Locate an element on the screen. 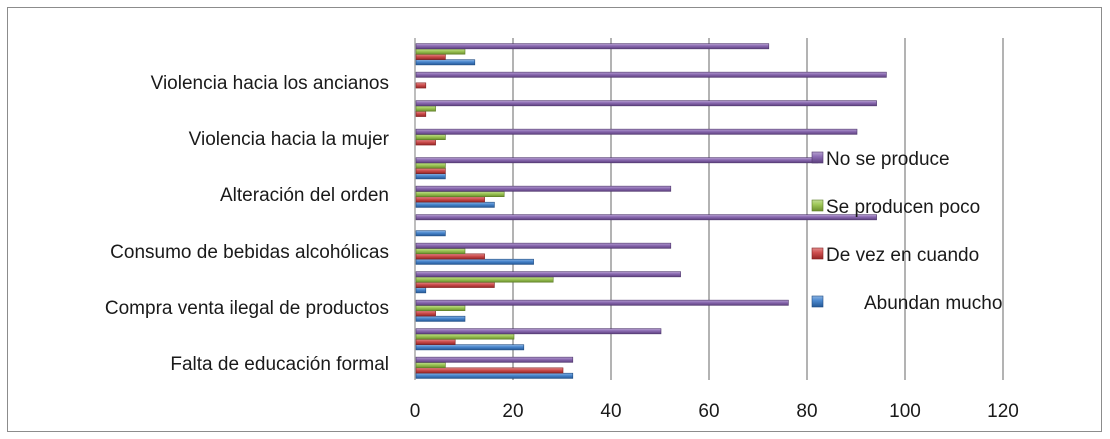  legend-label: Abundan mucho is located at coordinates (933, 303).